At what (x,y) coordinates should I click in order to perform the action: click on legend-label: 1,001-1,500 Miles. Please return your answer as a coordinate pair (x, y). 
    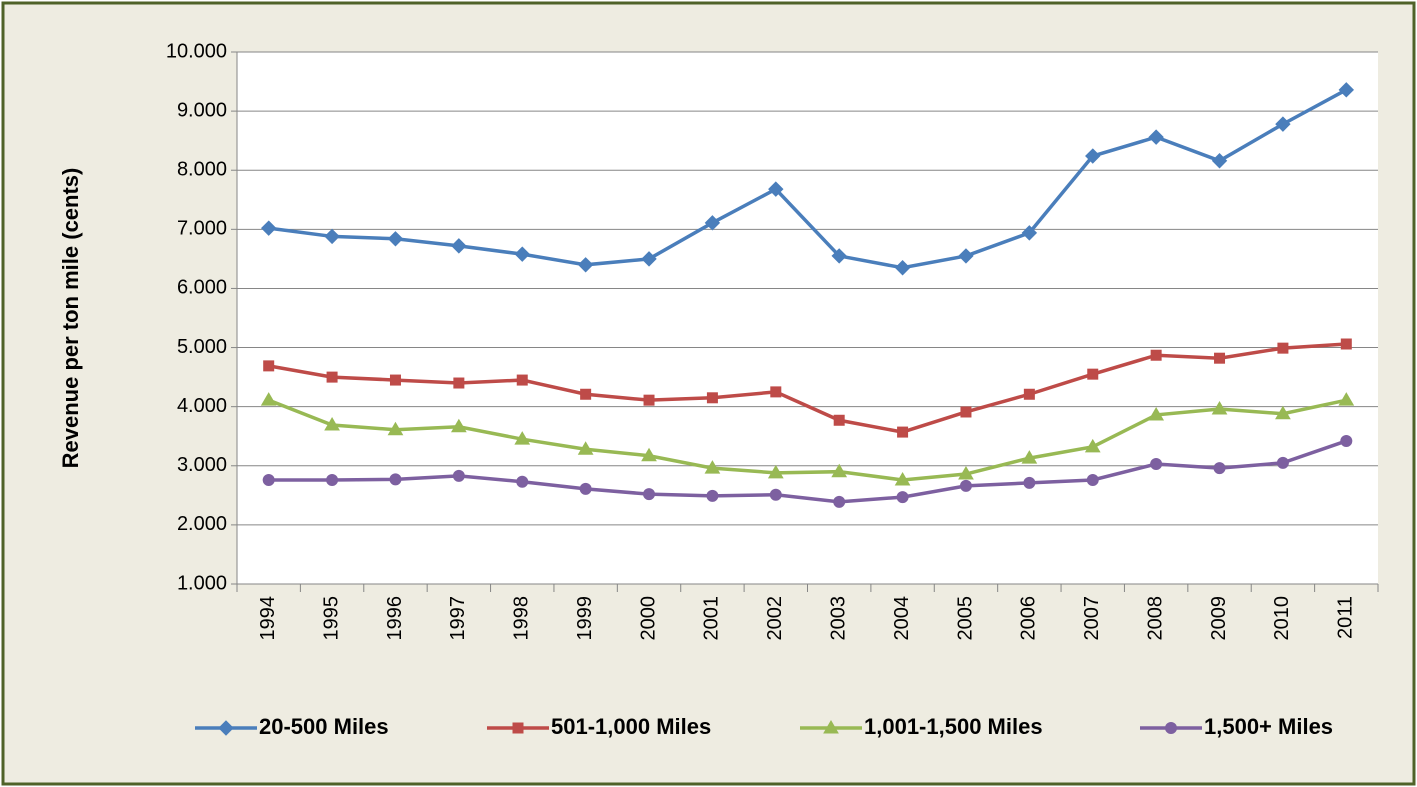
    Looking at the image, I should click on (953, 726).